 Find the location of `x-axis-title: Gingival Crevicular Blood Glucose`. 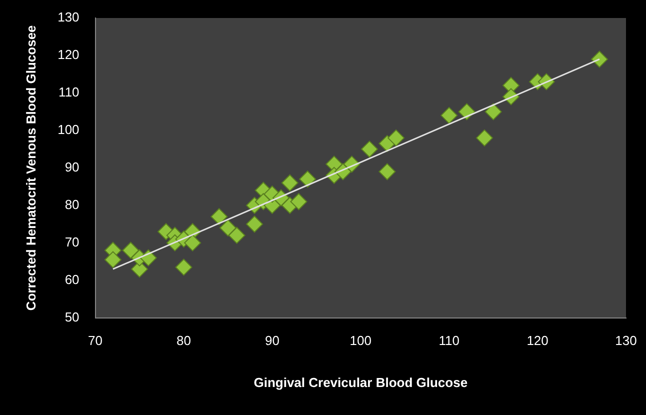

x-axis-title: Gingival Crevicular Blood Glucose is located at coordinates (361, 382).